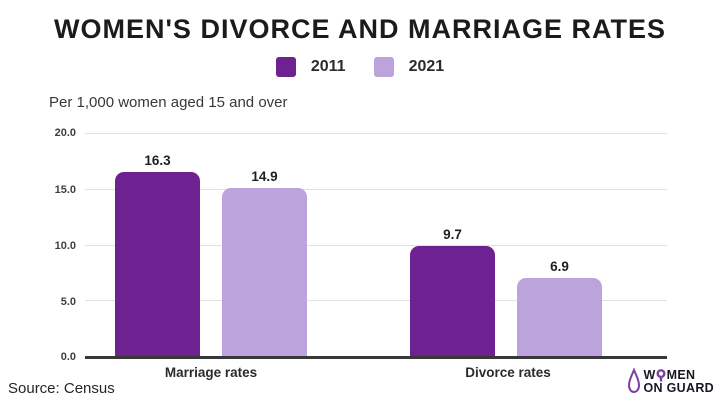  I want to click on bar-marriage-2011, so click(157, 263).